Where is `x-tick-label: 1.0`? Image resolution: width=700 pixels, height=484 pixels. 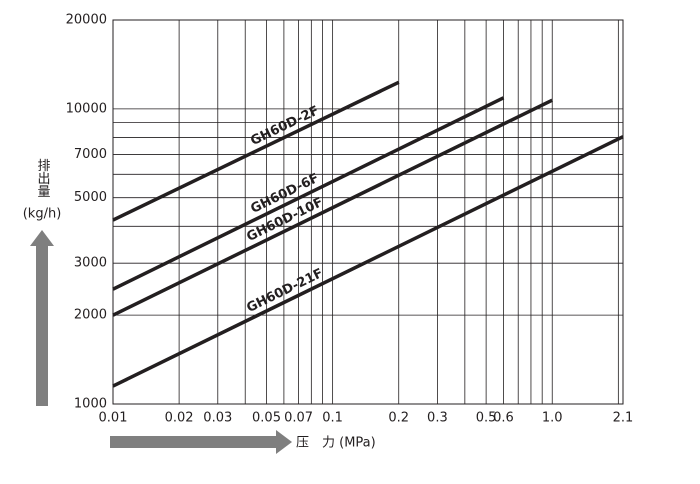 x-tick-label: 1.0 is located at coordinates (552, 418).